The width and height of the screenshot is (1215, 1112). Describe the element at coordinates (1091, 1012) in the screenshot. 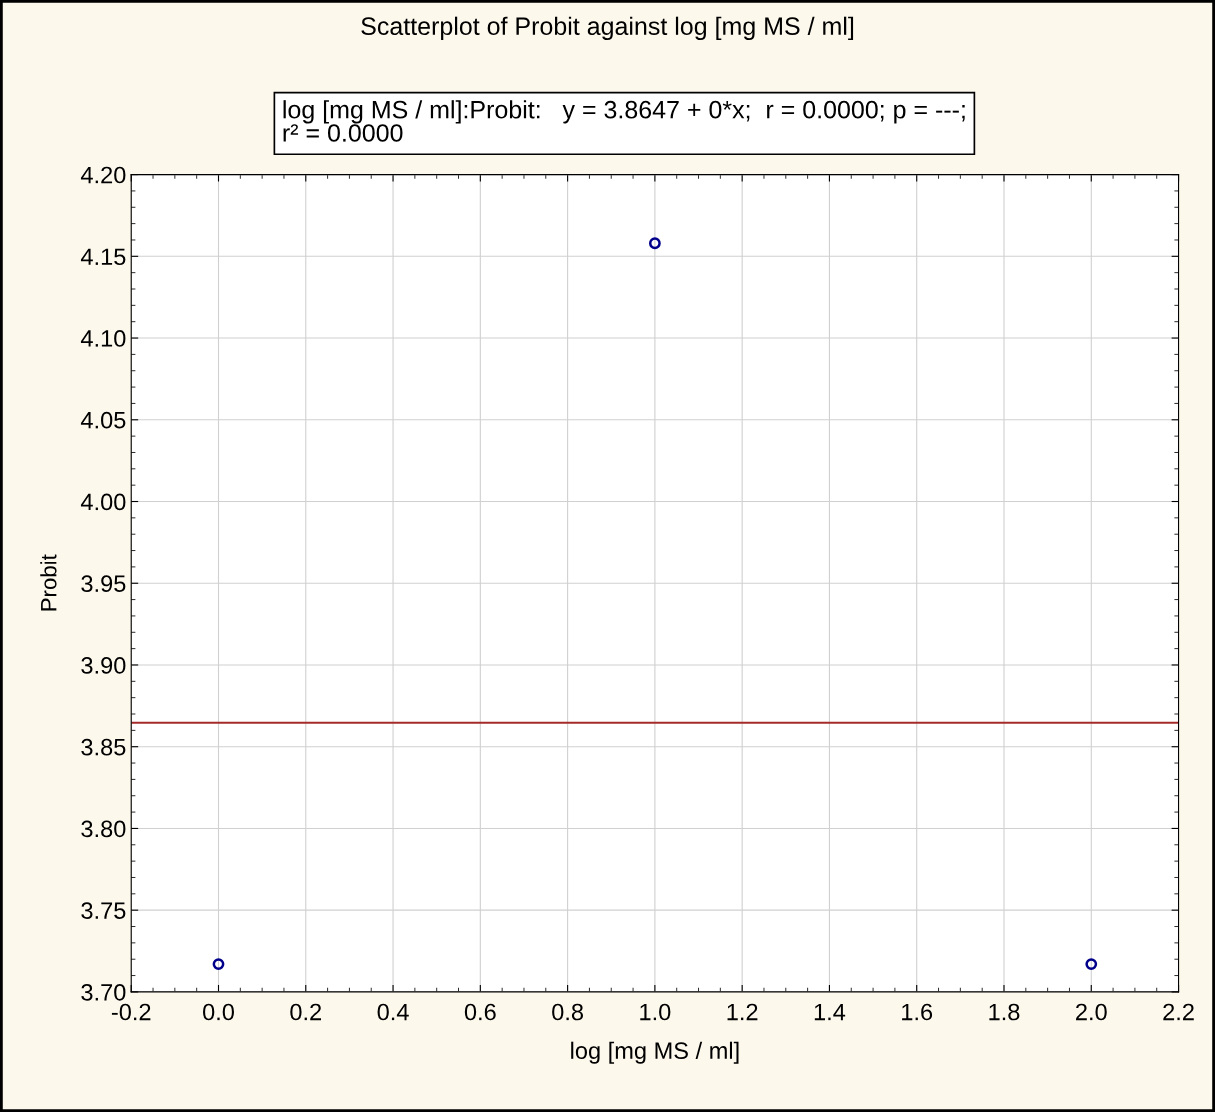

I see `x-tick-label: 2.0` at that location.